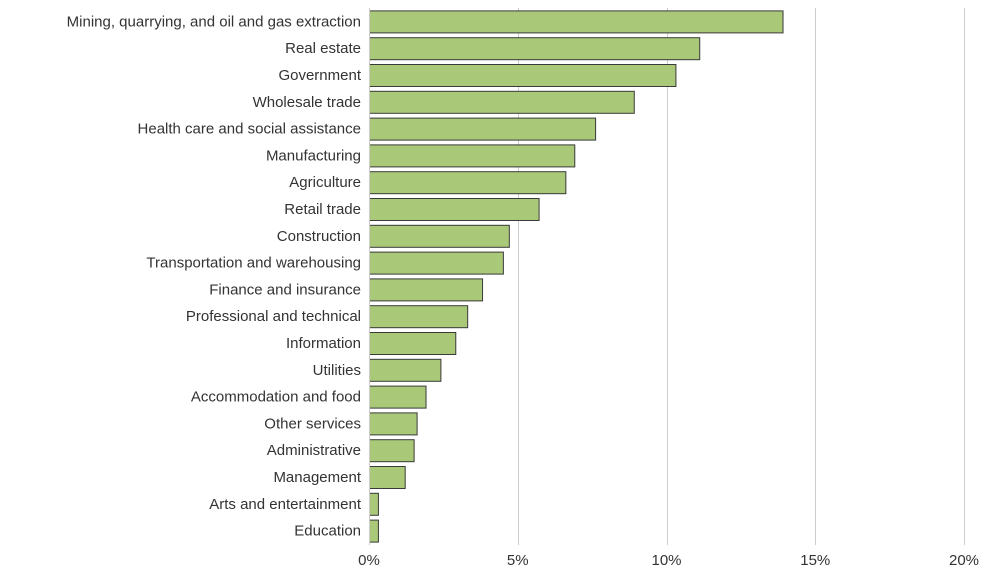 Image resolution: width=995 pixels, height=574 pixels. I want to click on x-tick-label: 20%, so click(964, 560).